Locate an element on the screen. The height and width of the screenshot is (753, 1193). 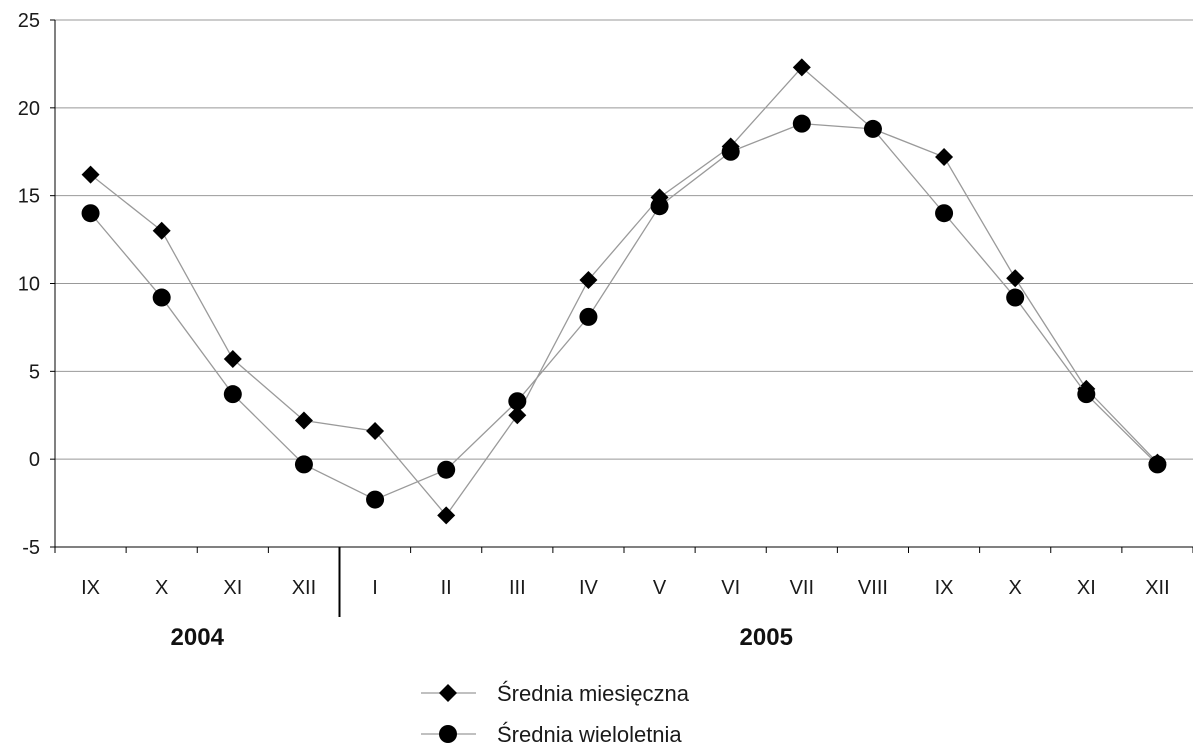
x-tick-label: IV is located at coordinates (589, 588).